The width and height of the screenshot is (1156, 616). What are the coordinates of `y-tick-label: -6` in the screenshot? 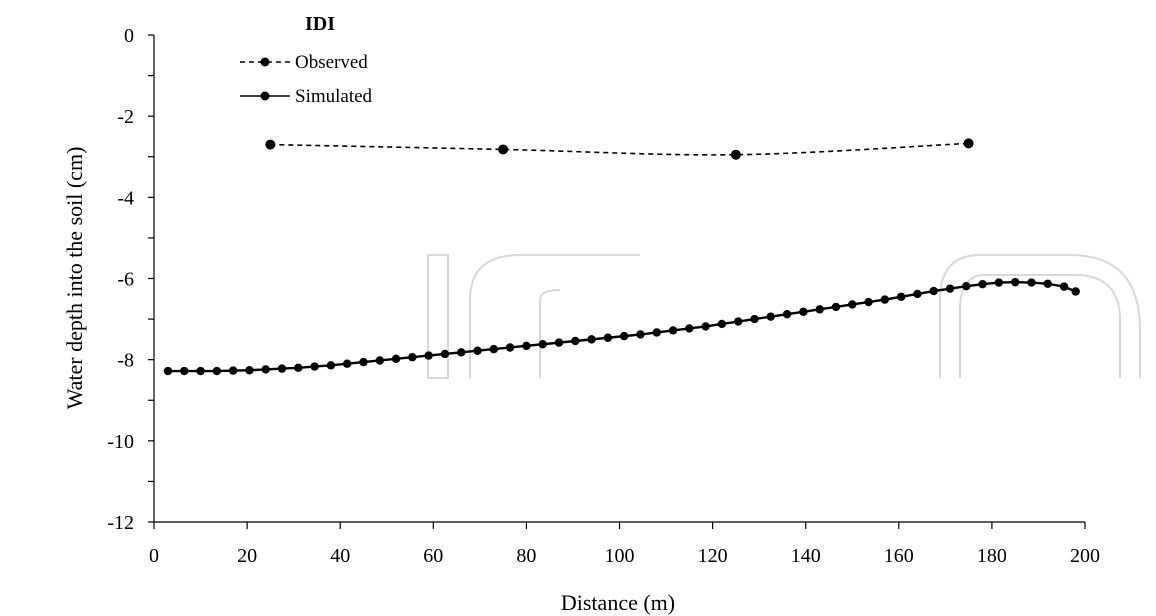 It's located at (125, 280).